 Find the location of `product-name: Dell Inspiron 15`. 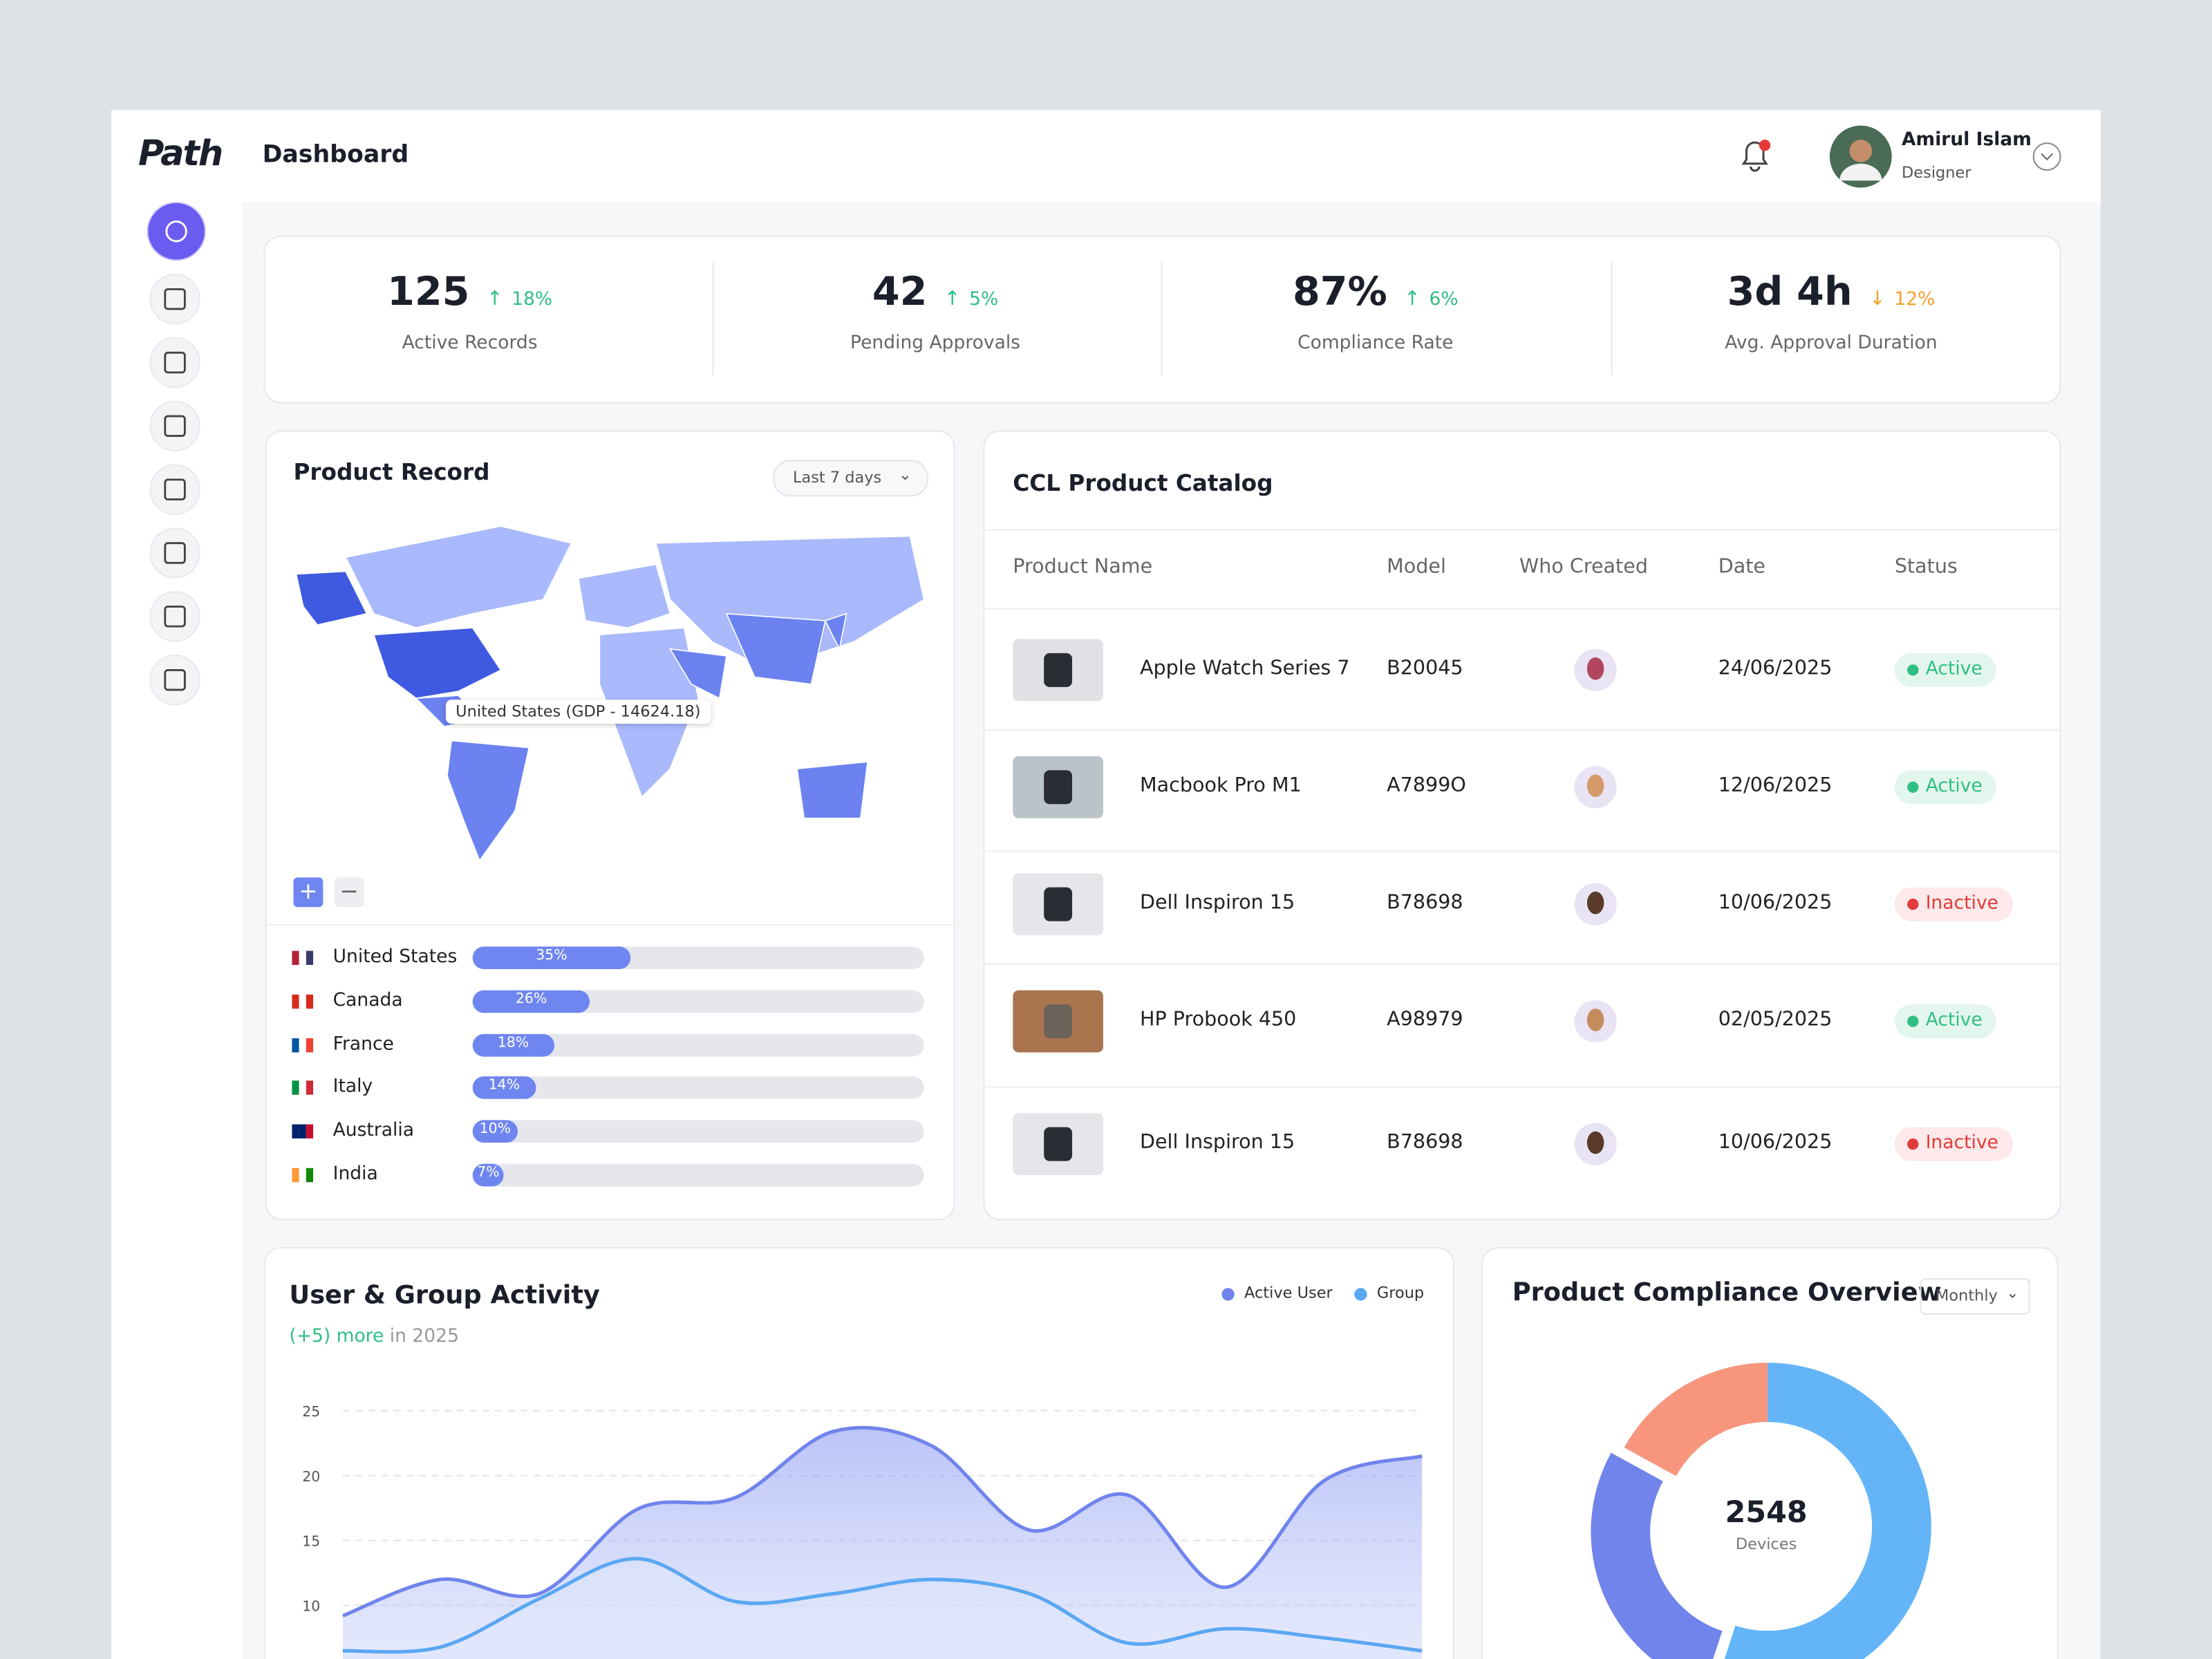

product-name: Dell Inspiron 15 is located at coordinates (1217, 903).